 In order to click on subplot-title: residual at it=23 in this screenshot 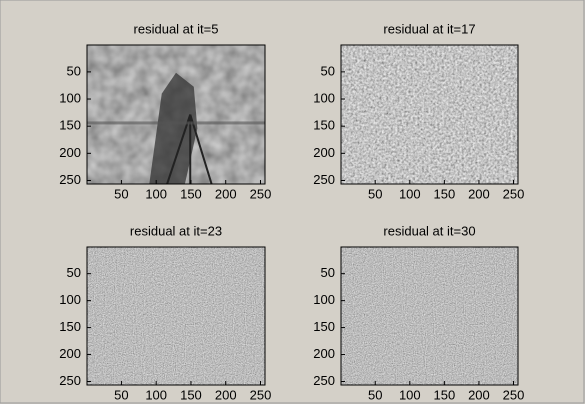, I will do `click(176, 230)`.